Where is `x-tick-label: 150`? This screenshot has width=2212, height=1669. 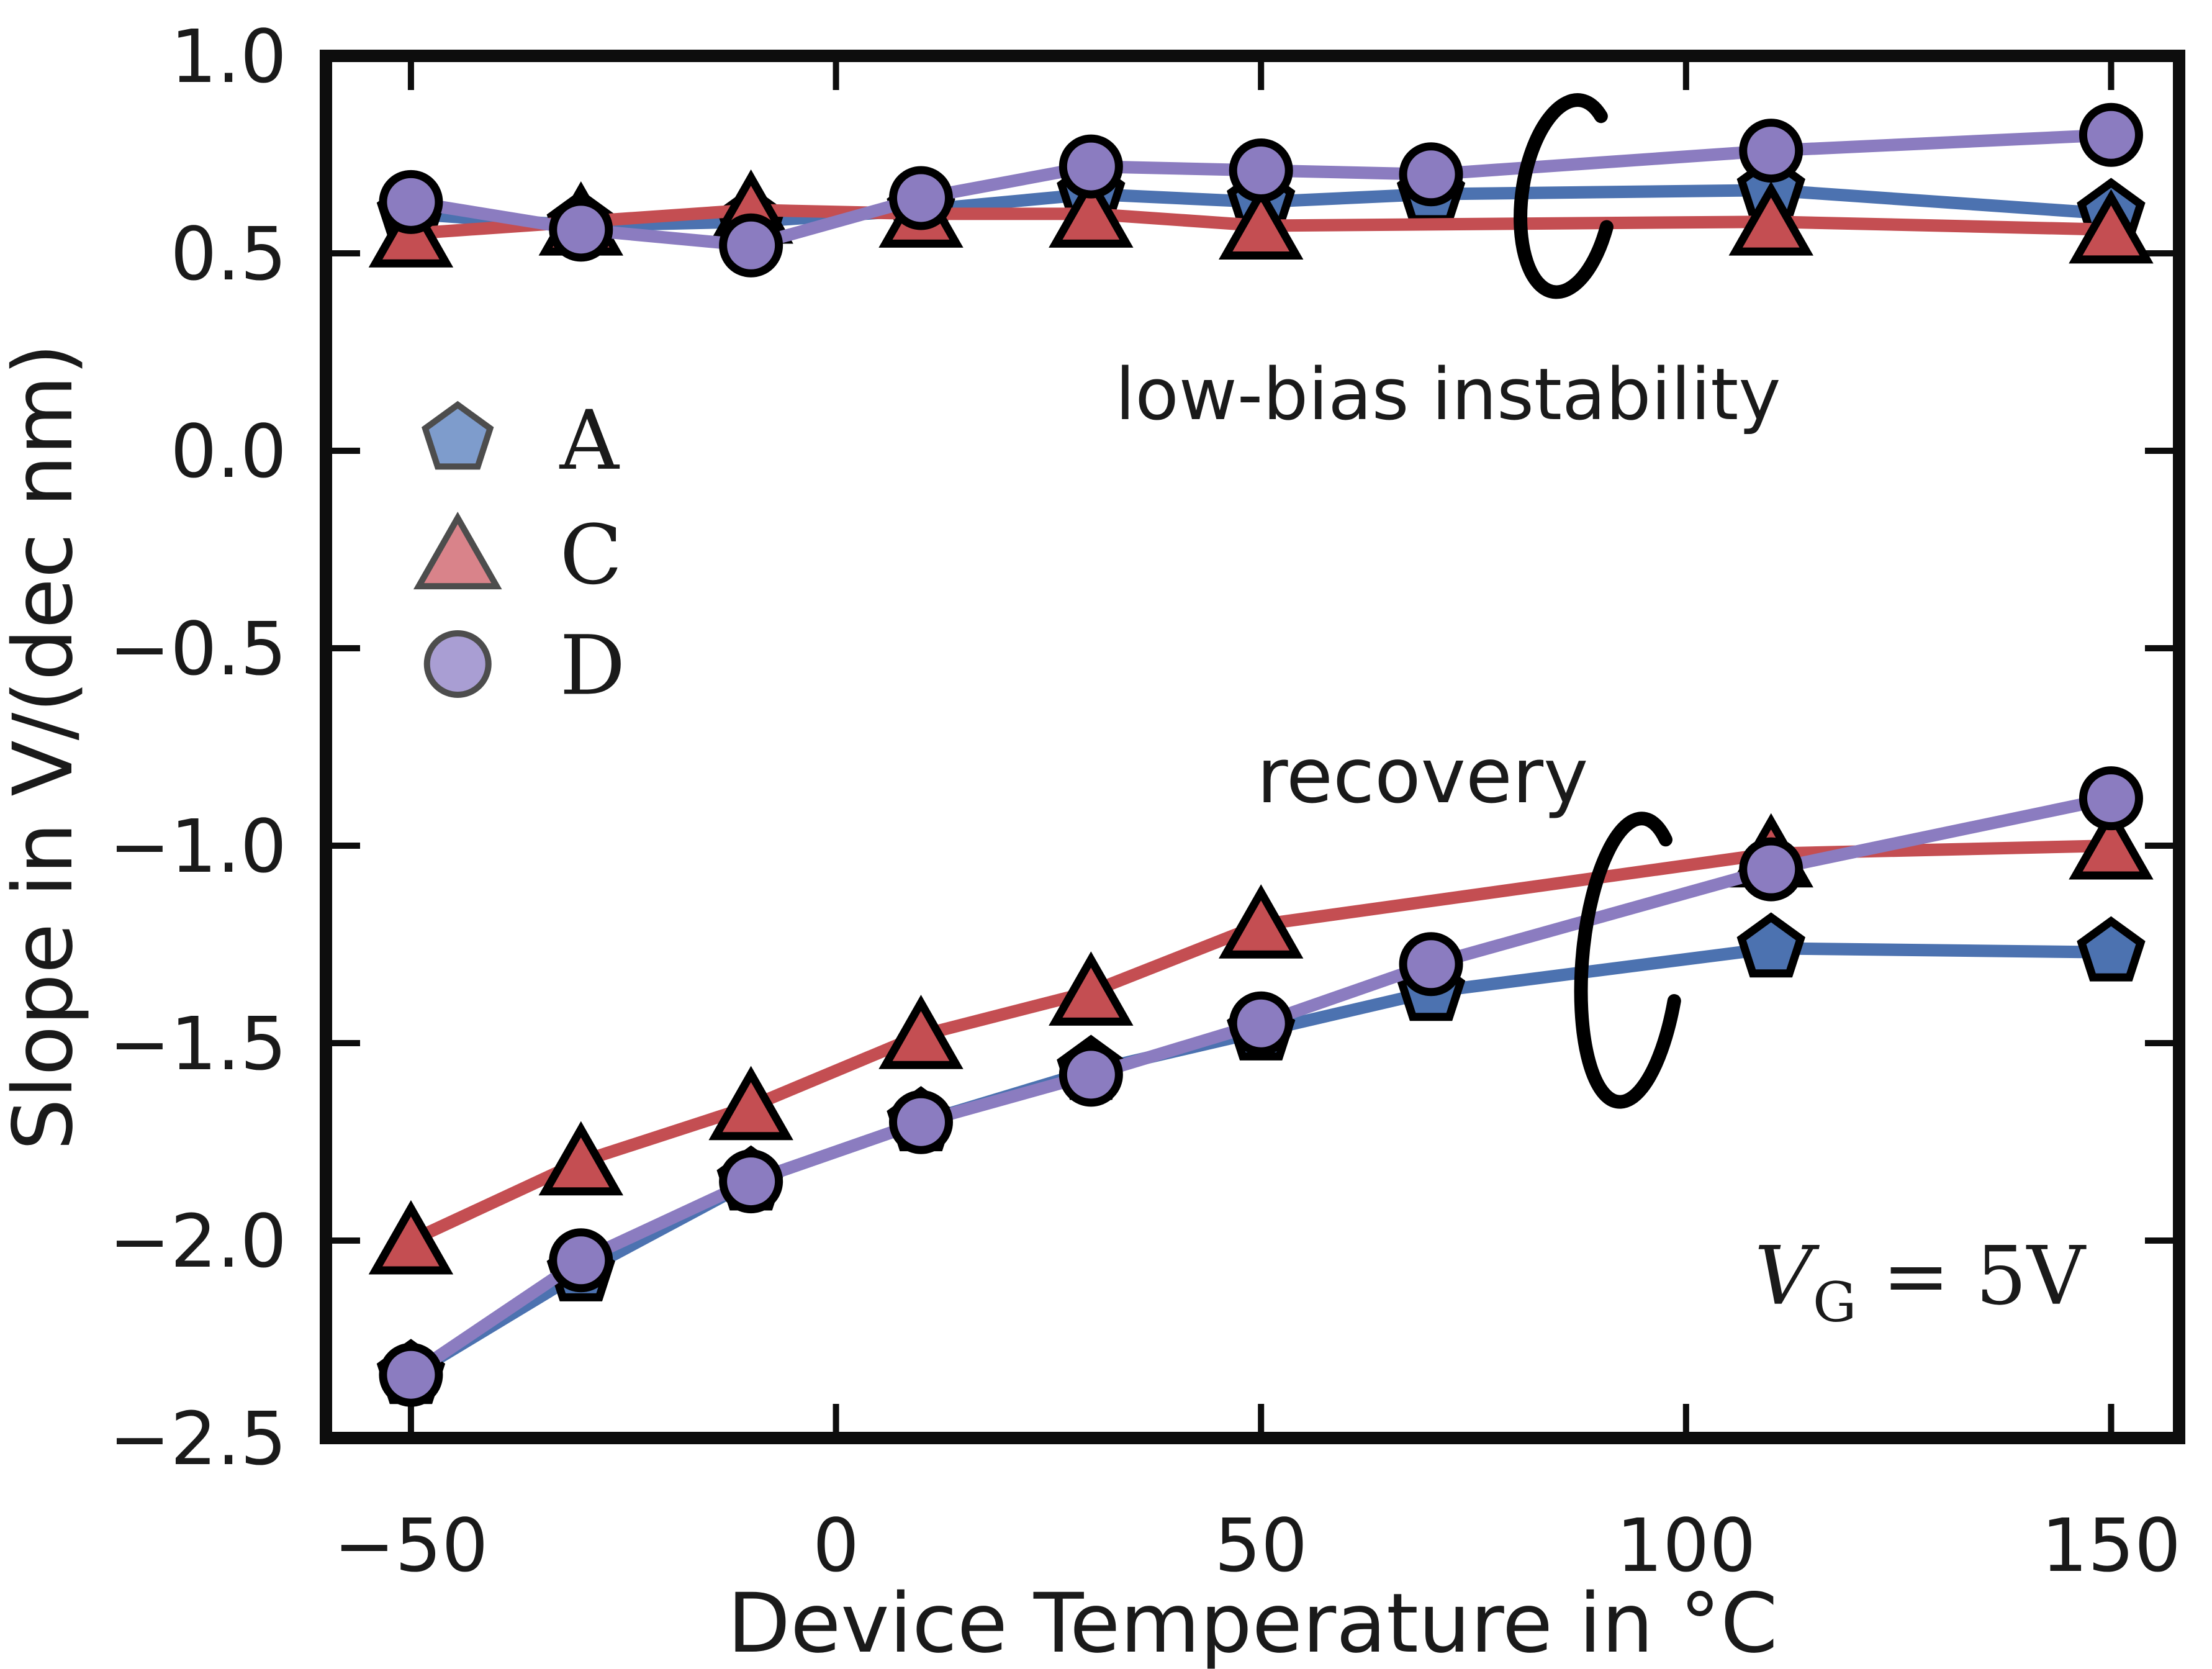
x-tick-label: 150 is located at coordinates (2111, 1546).